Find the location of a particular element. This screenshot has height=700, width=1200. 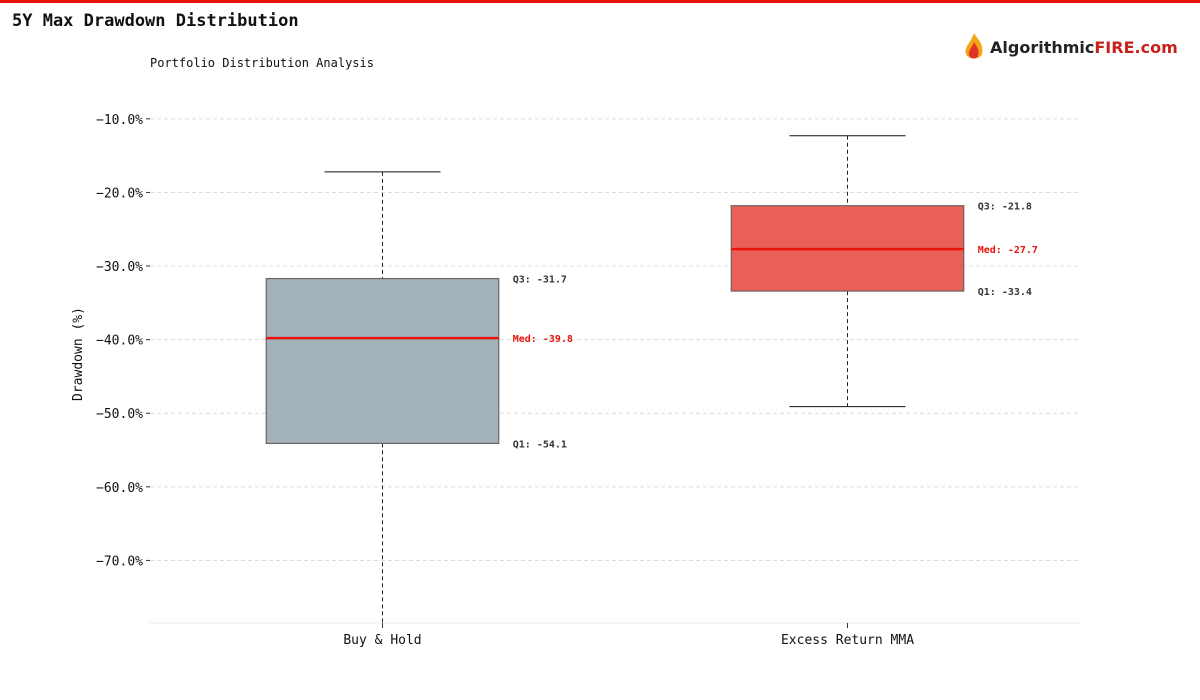

median-label: Med: -27.7 is located at coordinates (1008, 250).